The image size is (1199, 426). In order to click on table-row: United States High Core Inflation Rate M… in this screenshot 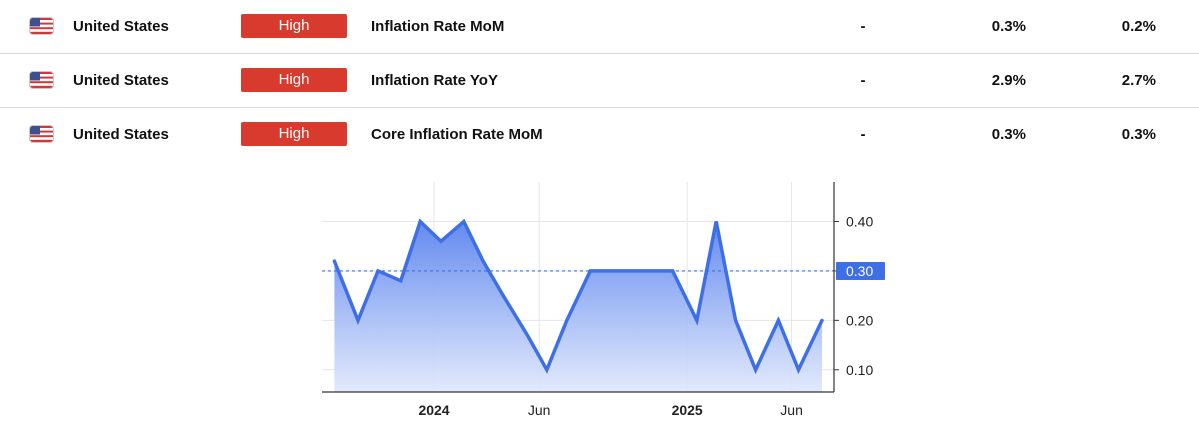, I will do `click(599, 135)`.